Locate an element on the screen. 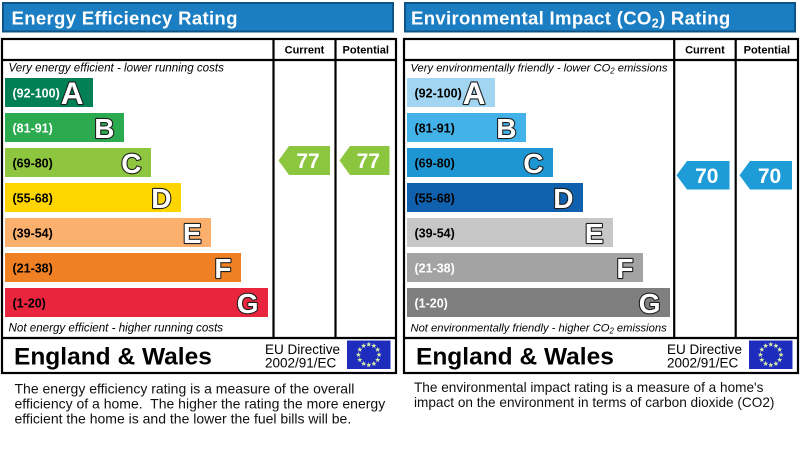  svg-text:Environmental Impact (CO2) Rat: Environmental Impact (CO2) Rating is located at coordinates (571, 19).